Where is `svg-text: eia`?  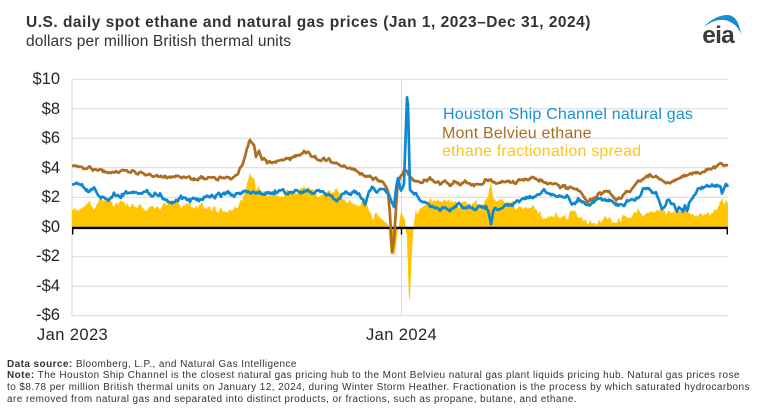 svg-text: eia is located at coordinates (718, 35).